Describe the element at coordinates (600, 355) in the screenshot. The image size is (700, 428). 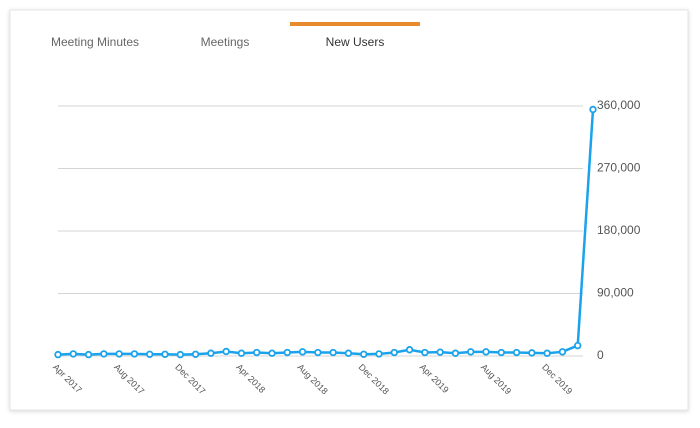
I see `y-tick-label: 0` at that location.